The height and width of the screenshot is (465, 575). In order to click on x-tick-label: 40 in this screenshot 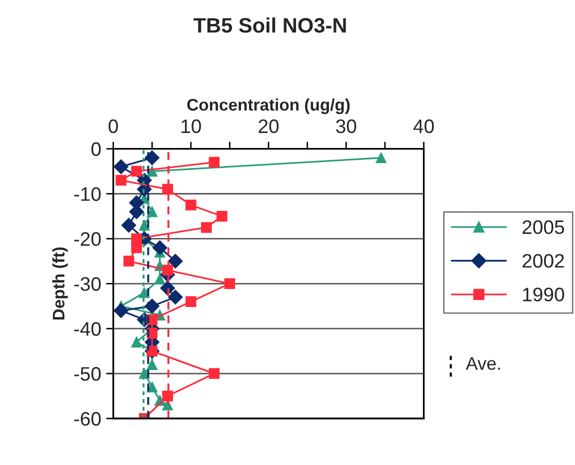, I will do `click(423, 126)`.